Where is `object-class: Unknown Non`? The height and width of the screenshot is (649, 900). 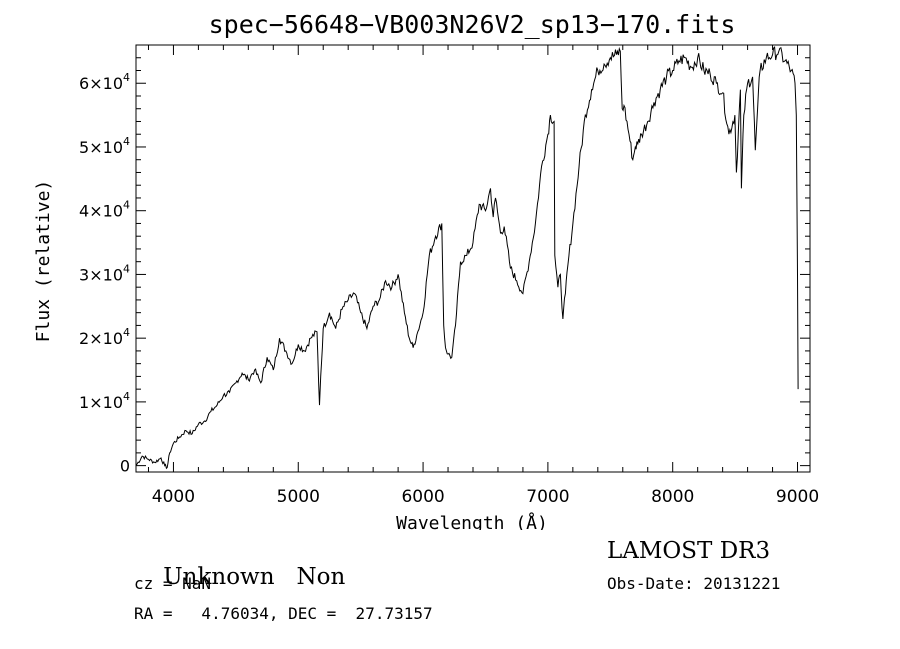
object-class: Unknown Non is located at coordinates (239, 577).